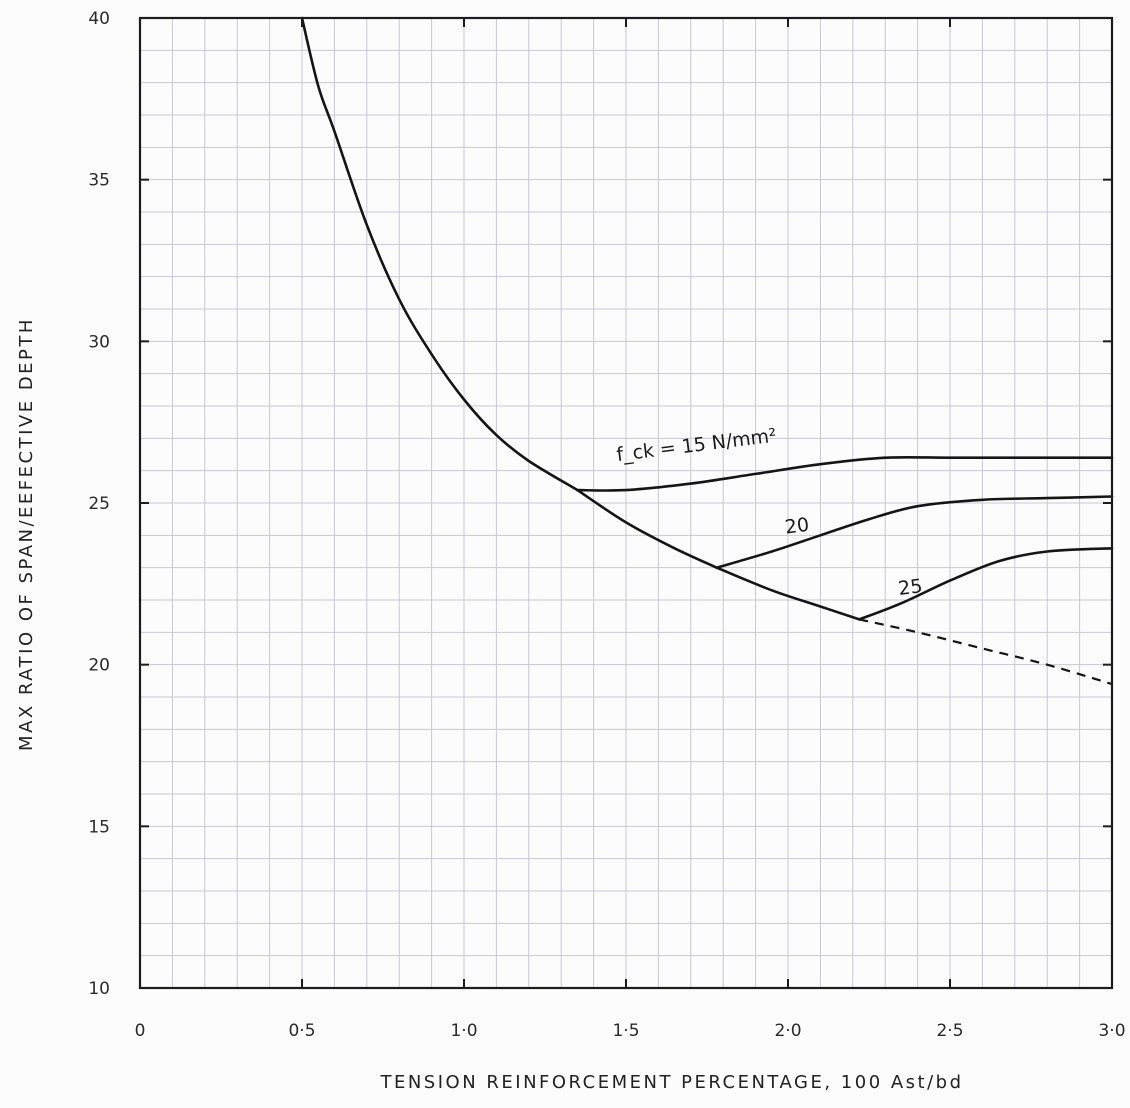 The image size is (1130, 1108). What do you see at coordinates (797, 526) in the screenshot?
I see `series-label-1: 20` at bounding box center [797, 526].